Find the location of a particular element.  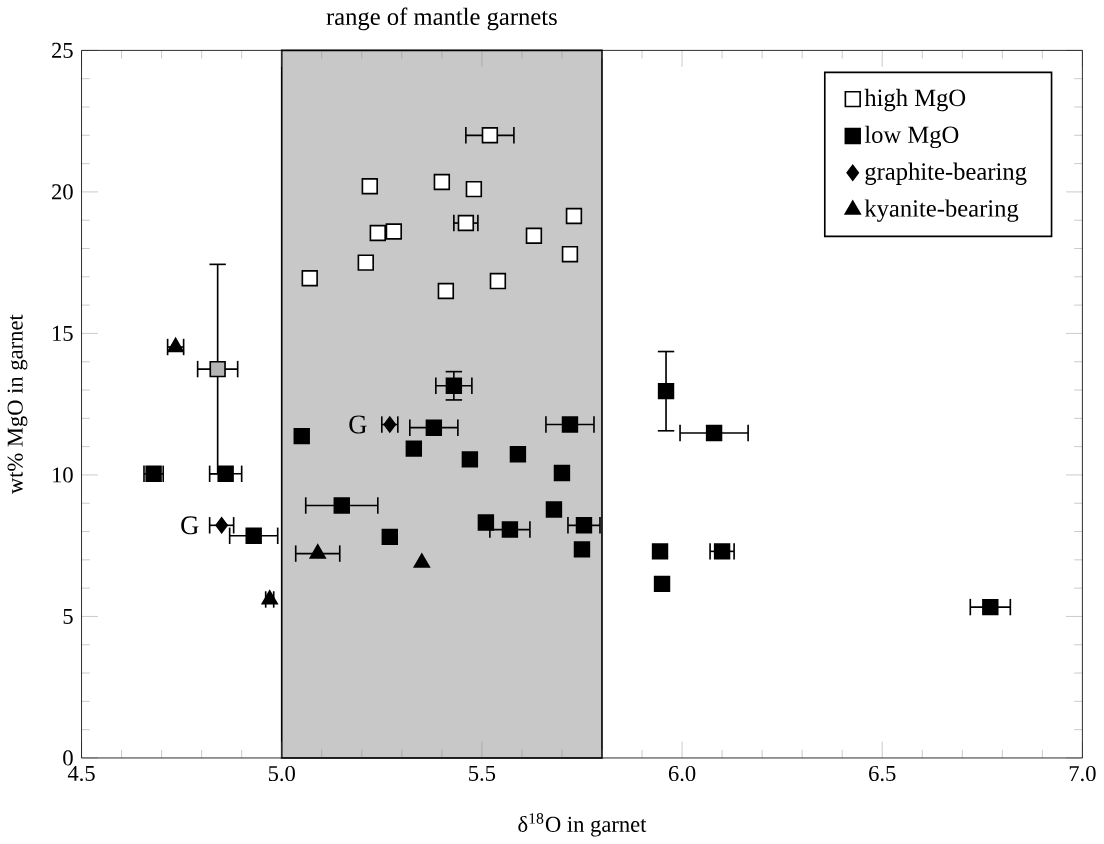

y-tick-label: 15 is located at coordinates (63, 333).